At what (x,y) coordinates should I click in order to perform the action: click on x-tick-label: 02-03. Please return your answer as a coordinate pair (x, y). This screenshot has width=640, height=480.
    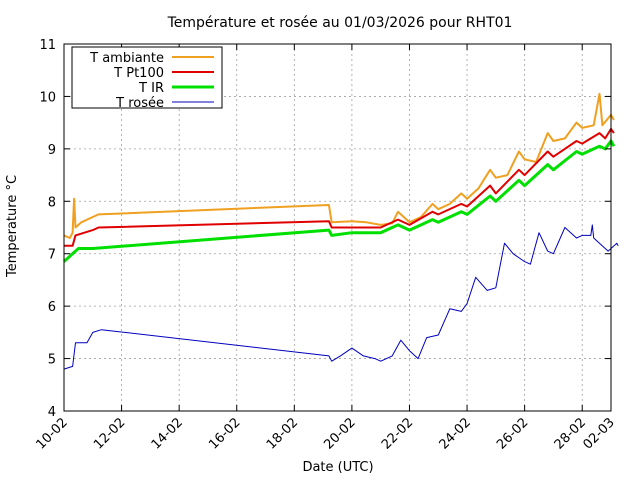
    Looking at the image, I should click on (599, 433).